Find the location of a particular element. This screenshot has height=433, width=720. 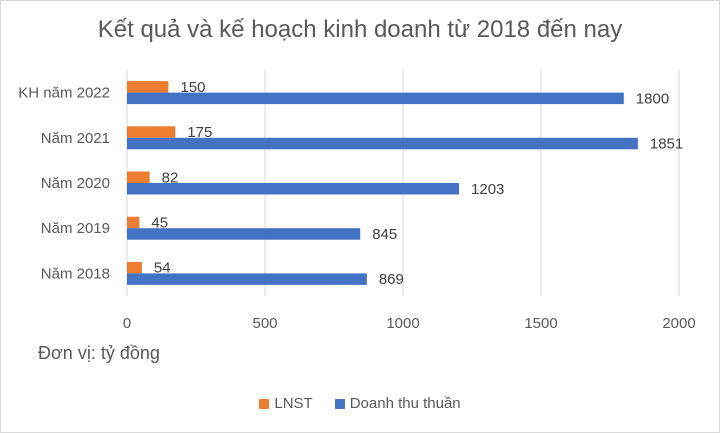

legend-swatch-lnst is located at coordinates (264, 403).